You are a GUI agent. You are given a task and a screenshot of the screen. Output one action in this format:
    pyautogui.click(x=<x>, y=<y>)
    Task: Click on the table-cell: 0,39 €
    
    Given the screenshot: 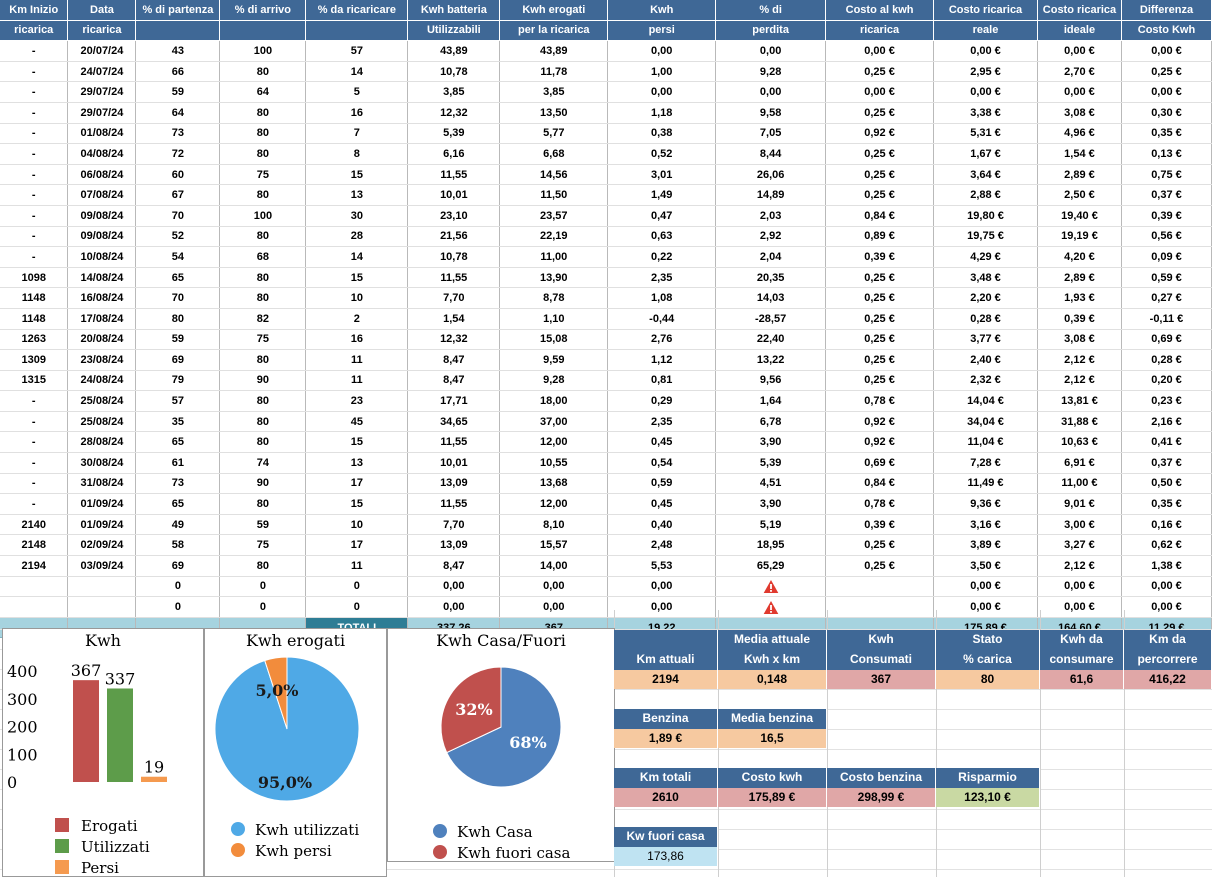 What is the action you would take?
    pyautogui.click(x=880, y=257)
    